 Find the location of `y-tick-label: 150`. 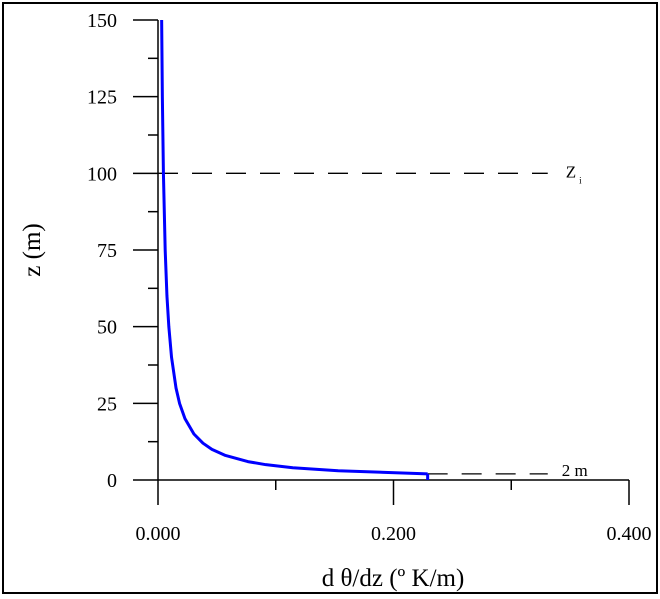

y-tick-label: 150 is located at coordinates (102, 21).